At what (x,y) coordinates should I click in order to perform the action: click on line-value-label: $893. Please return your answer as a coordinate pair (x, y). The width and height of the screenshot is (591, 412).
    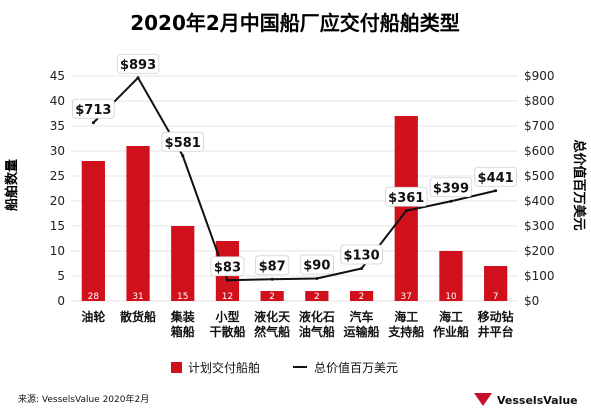
    Looking at the image, I should click on (138, 65).